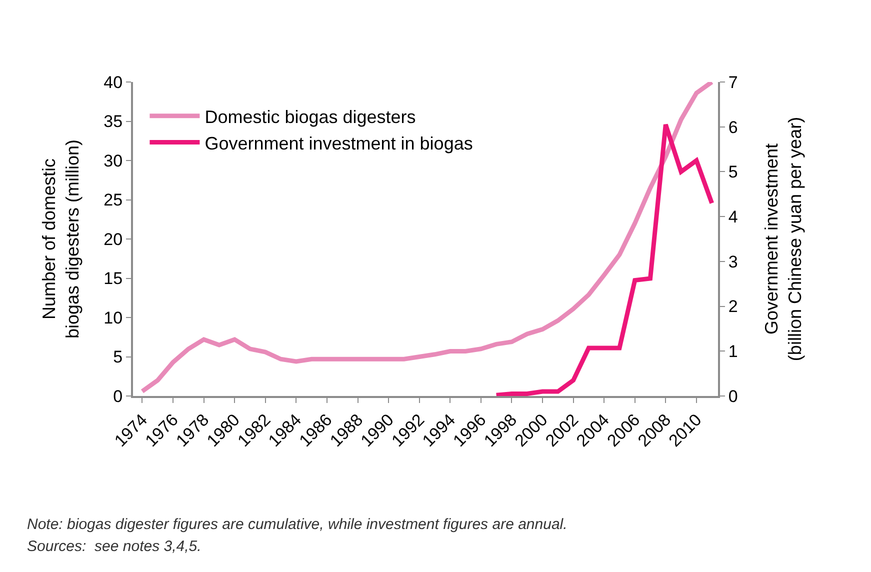 The image size is (871, 572). What do you see at coordinates (113, 82) in the screenshot?
I see `y-tick-label: 40` at bounding box center [113, 82].